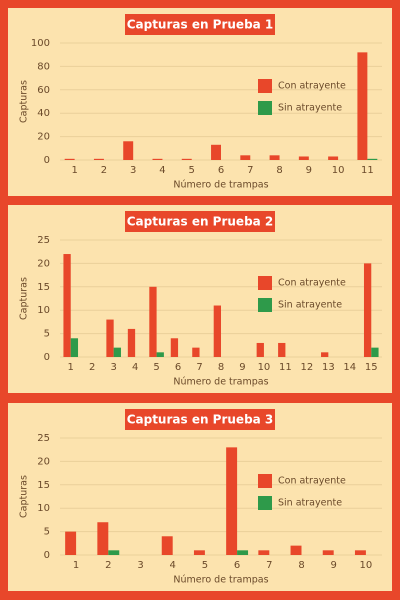 This screenshot has height=600, width=400. I want to click on x-tick-label: 12, so click(306, 367).